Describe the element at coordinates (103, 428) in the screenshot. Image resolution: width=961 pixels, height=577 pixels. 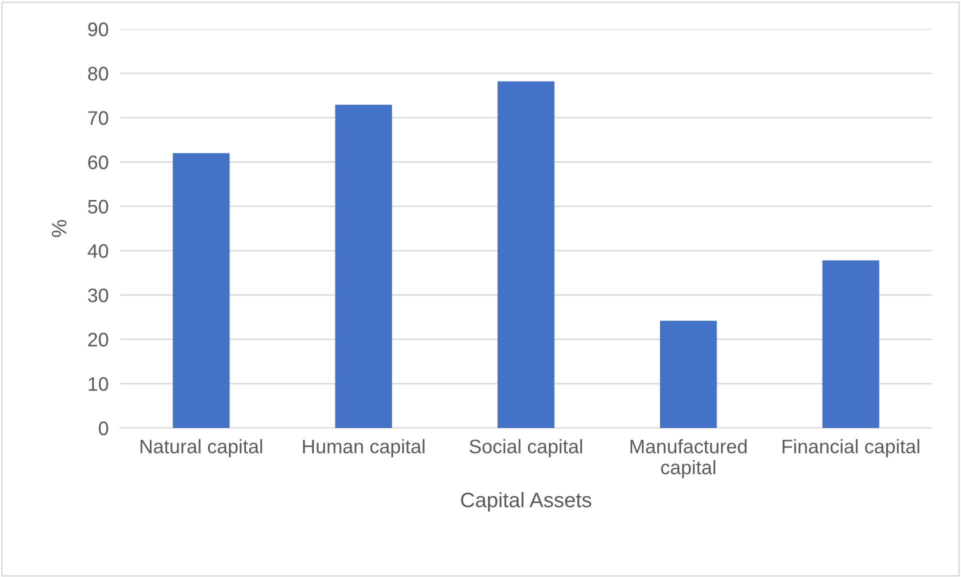
I see `y-tick-label: 0` at that location.